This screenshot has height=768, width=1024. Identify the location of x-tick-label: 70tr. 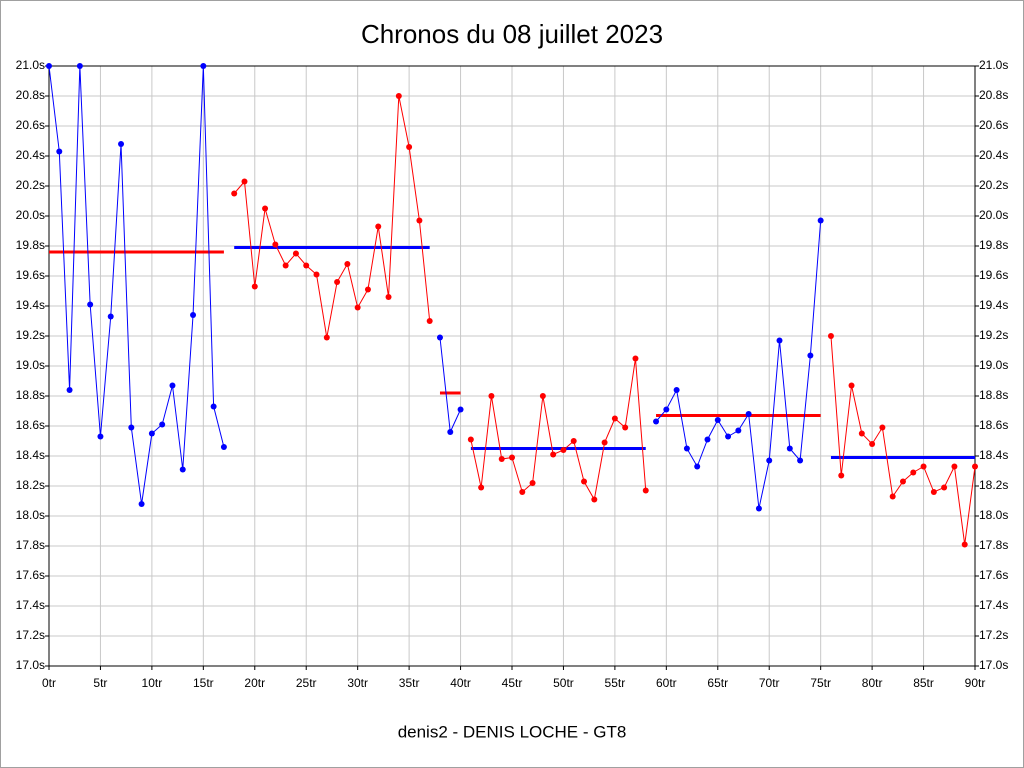
(769, 683).